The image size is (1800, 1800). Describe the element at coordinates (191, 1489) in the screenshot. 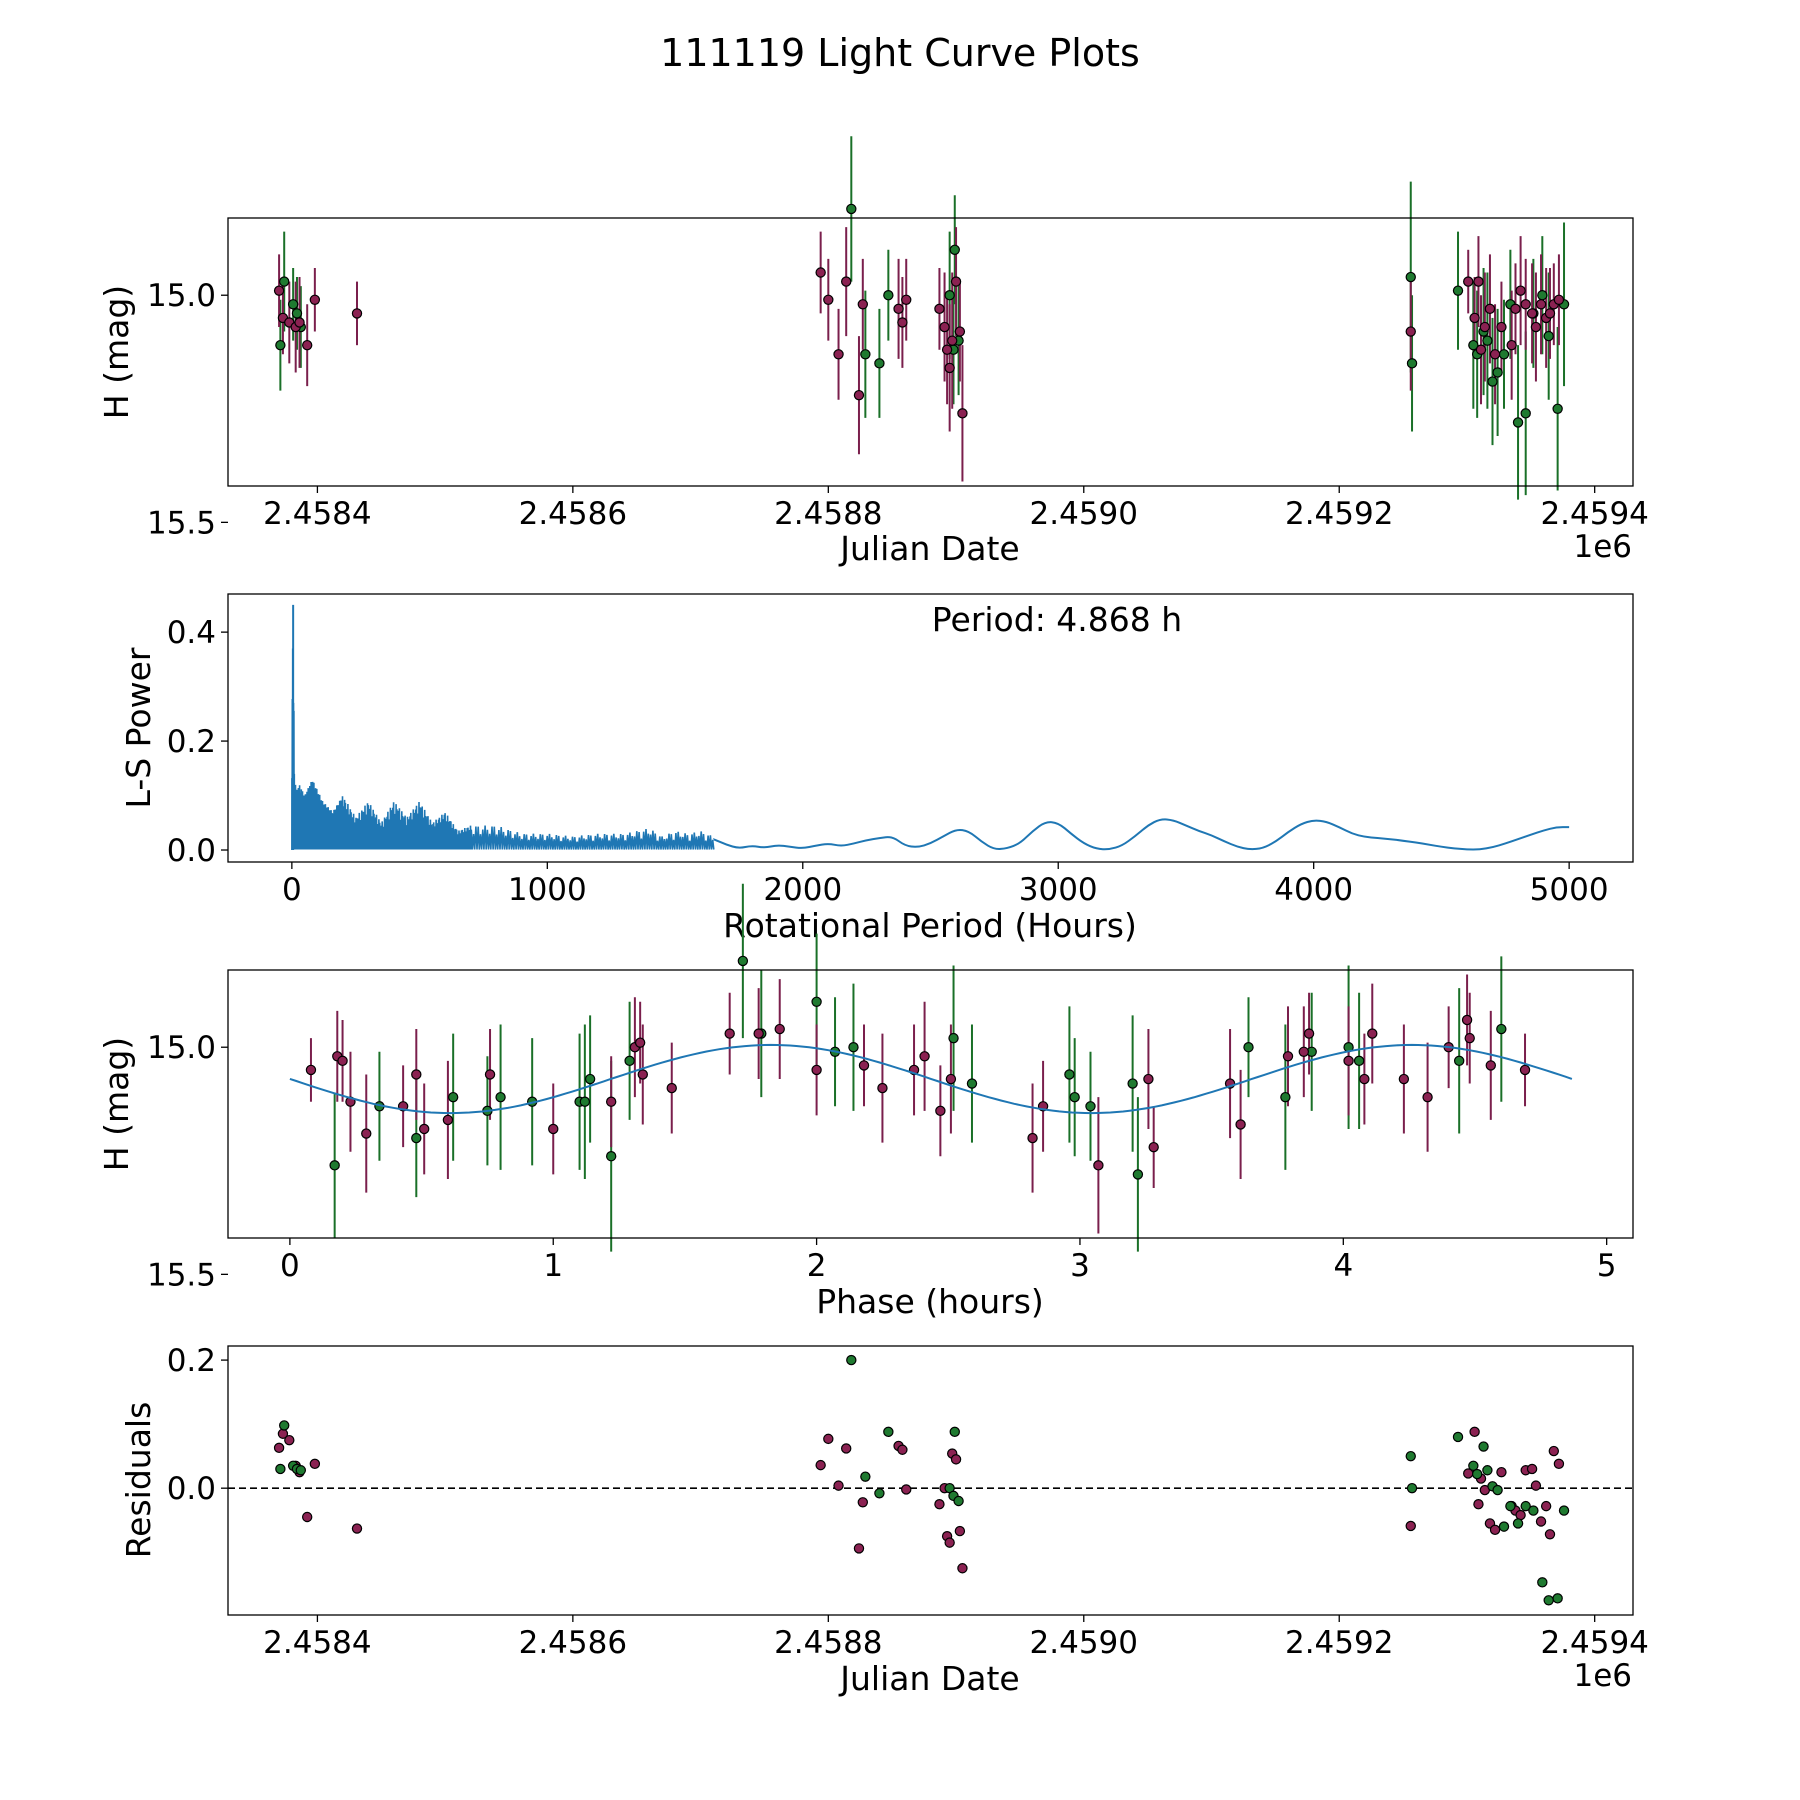

I see `y-tick-label: 0.0` at that location.